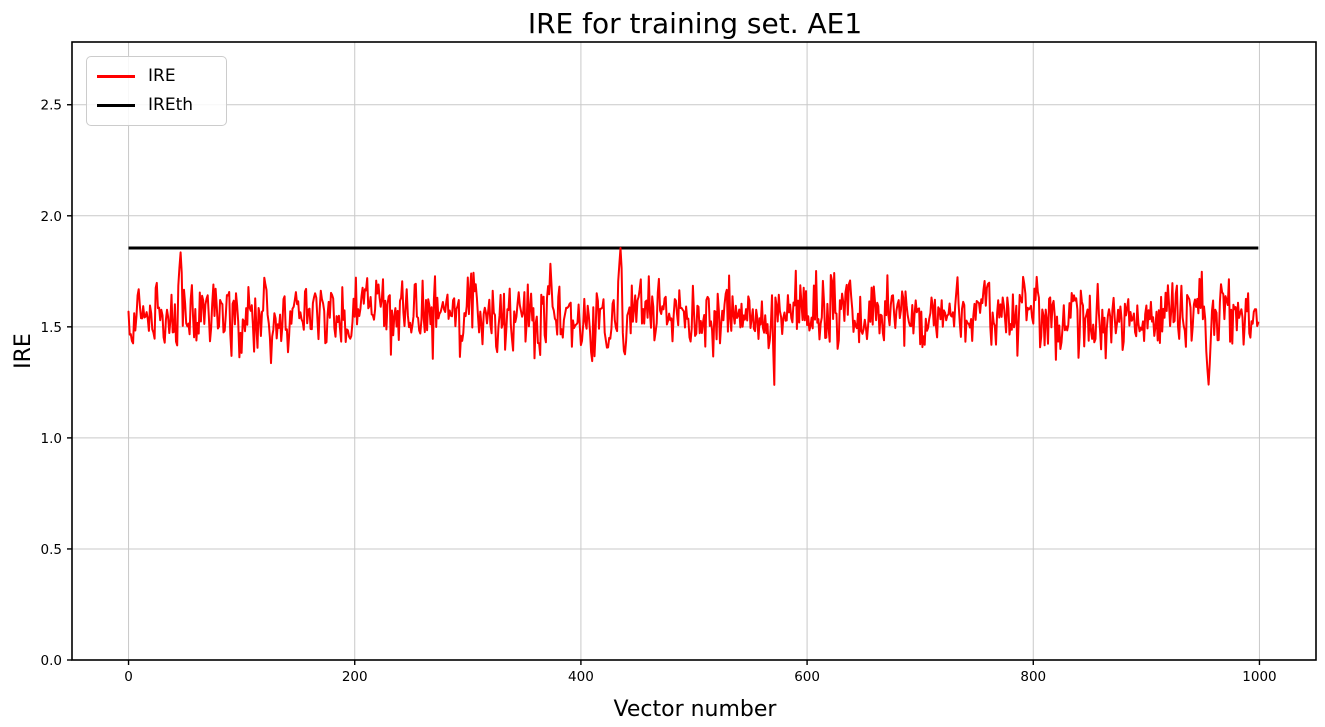  I want to click on y-tick-label: 2.5, so click(51, 106).